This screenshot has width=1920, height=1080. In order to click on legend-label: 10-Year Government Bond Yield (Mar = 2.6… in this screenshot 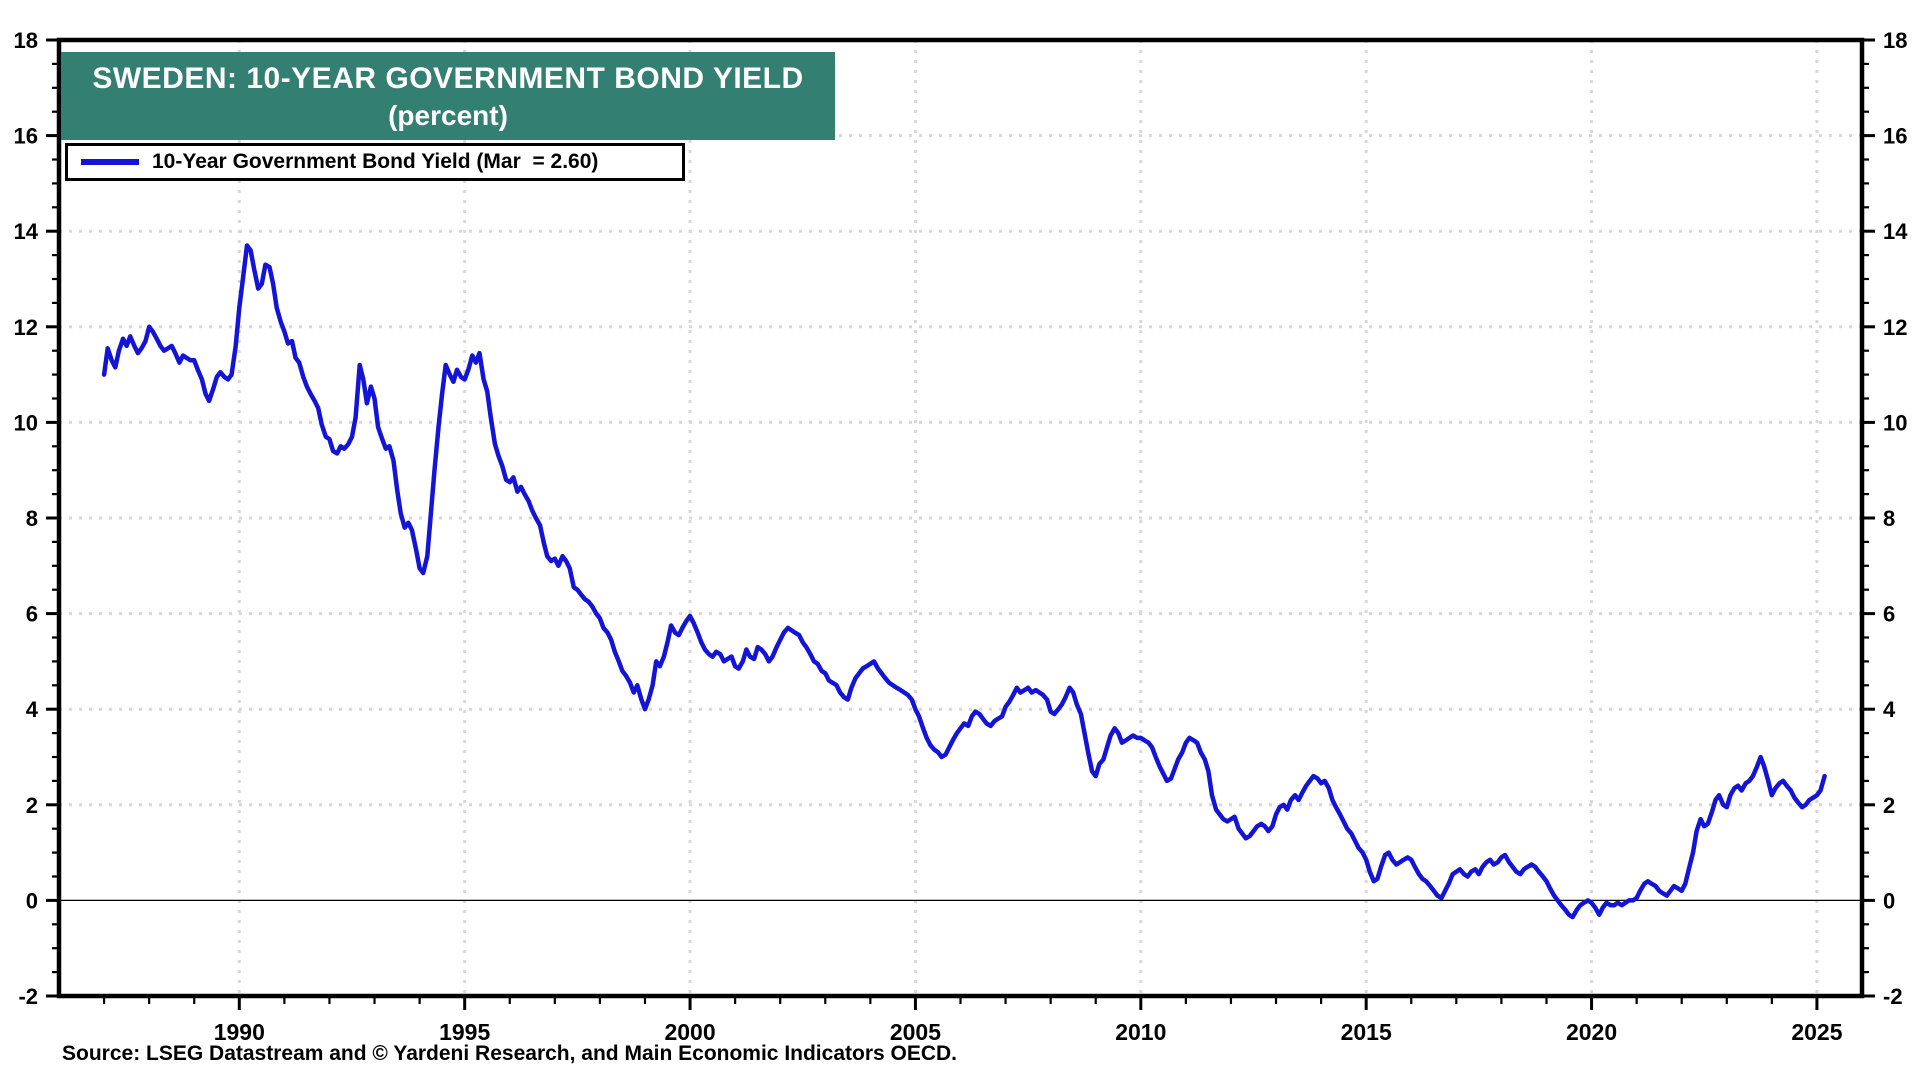, I will do `click(375, 161)`.